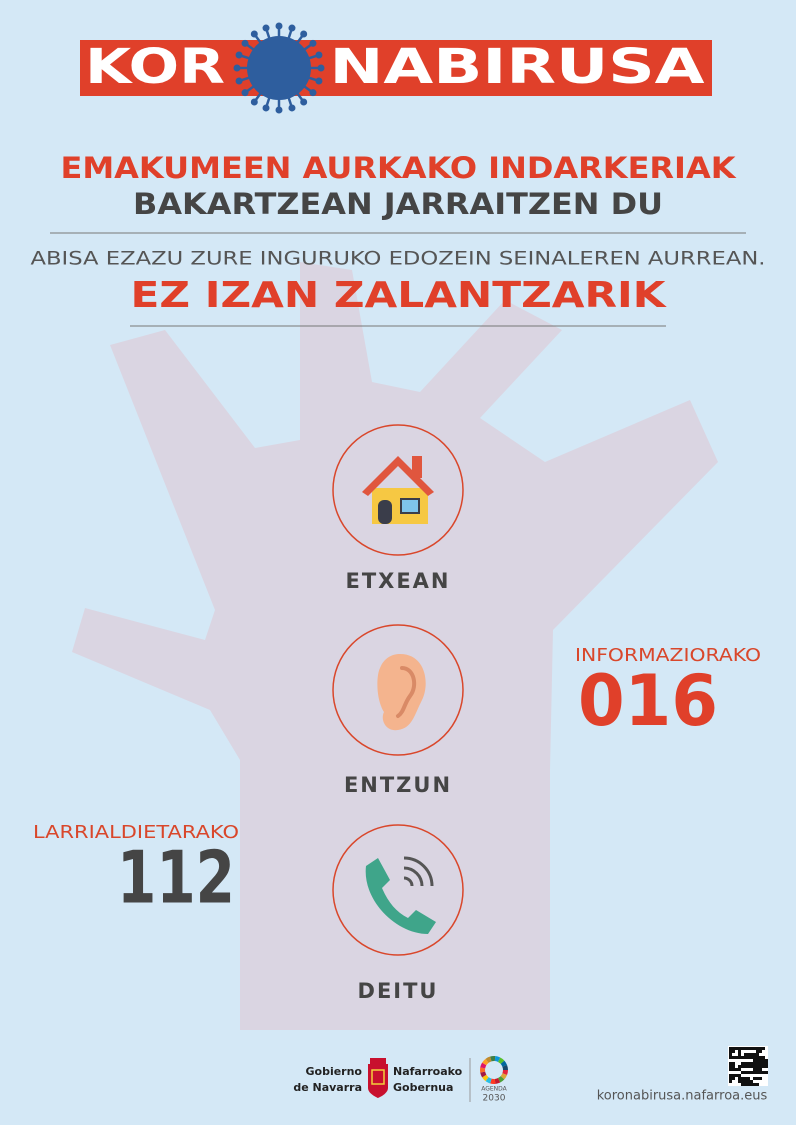 This screenshot has width=796, height=1125. I want to click on gov-left: Gobierno, so click(333, 1071).